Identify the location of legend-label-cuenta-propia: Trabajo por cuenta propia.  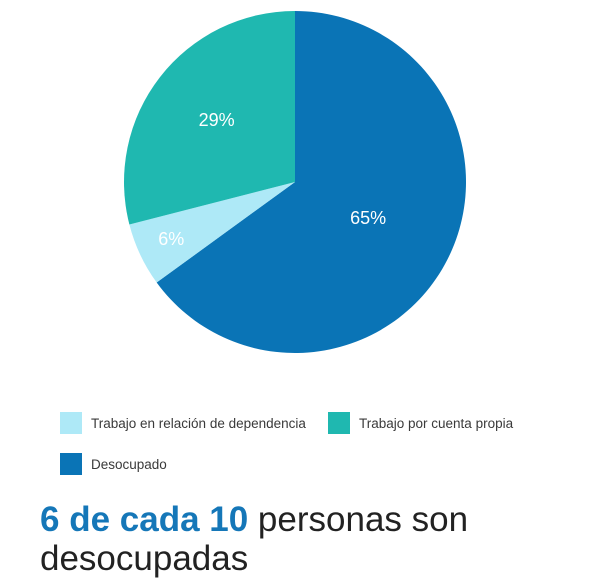
(436, 423).